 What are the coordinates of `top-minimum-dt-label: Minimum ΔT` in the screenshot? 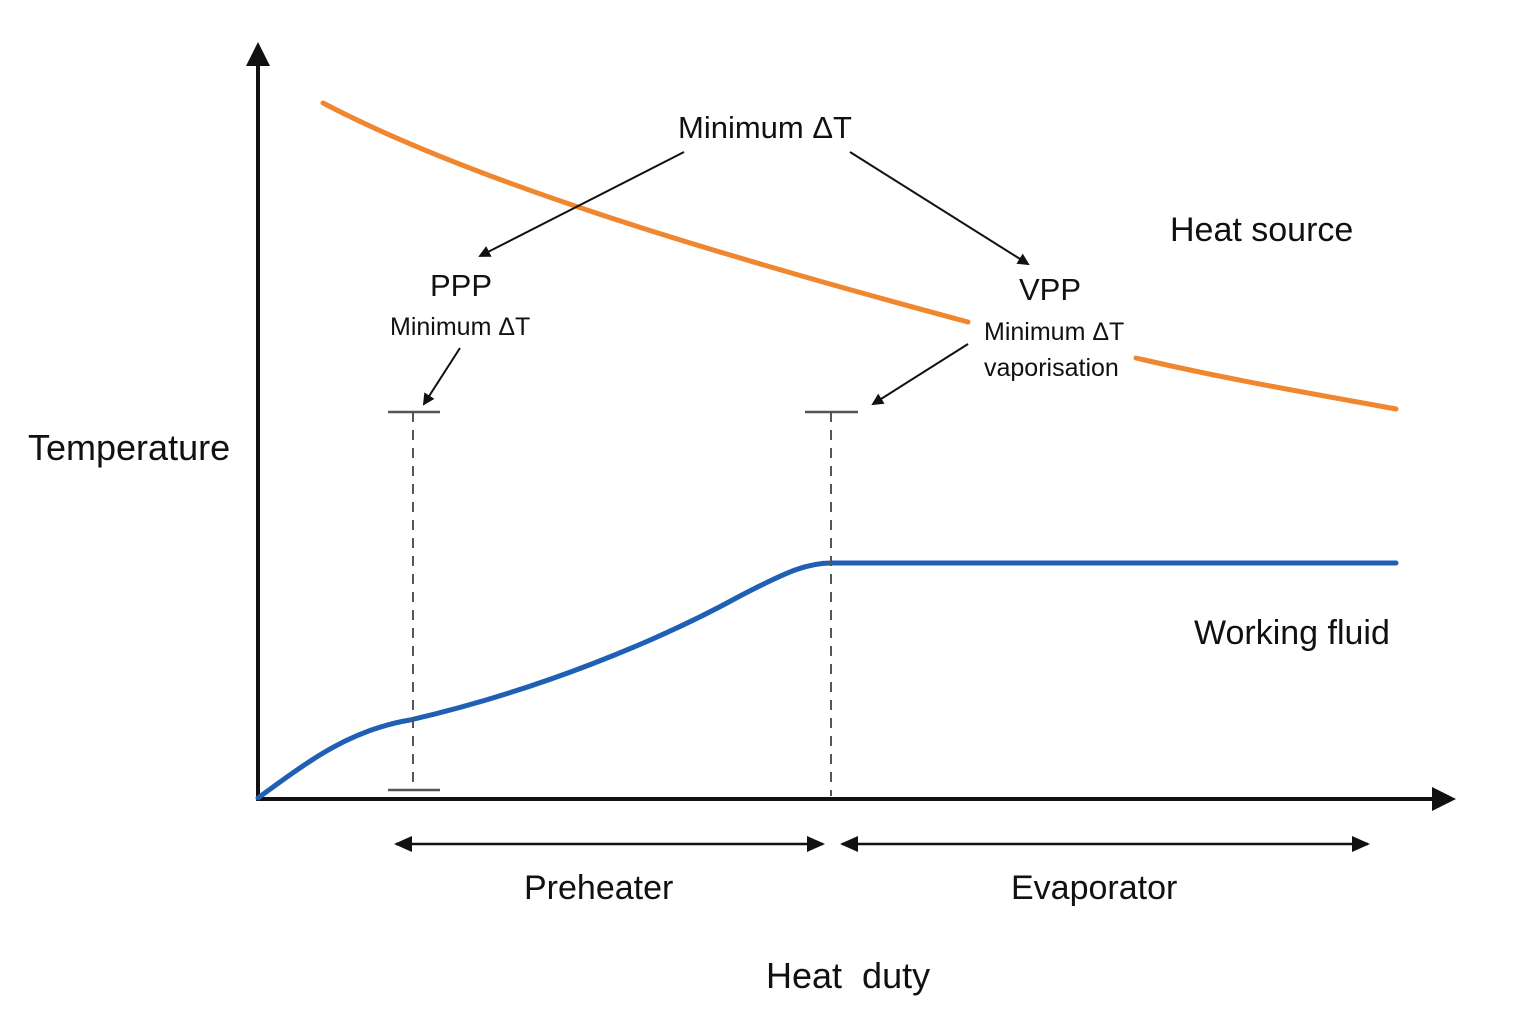 It's located at (765, 127).